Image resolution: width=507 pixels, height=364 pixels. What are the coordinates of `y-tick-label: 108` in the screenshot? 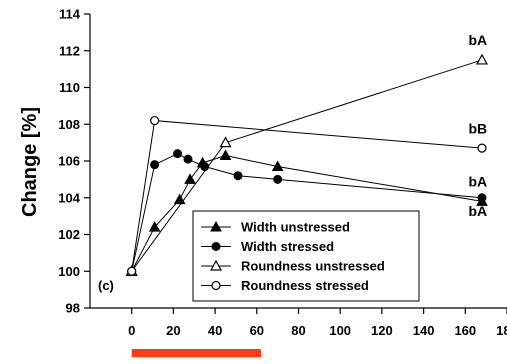 It's located at (69, 124).